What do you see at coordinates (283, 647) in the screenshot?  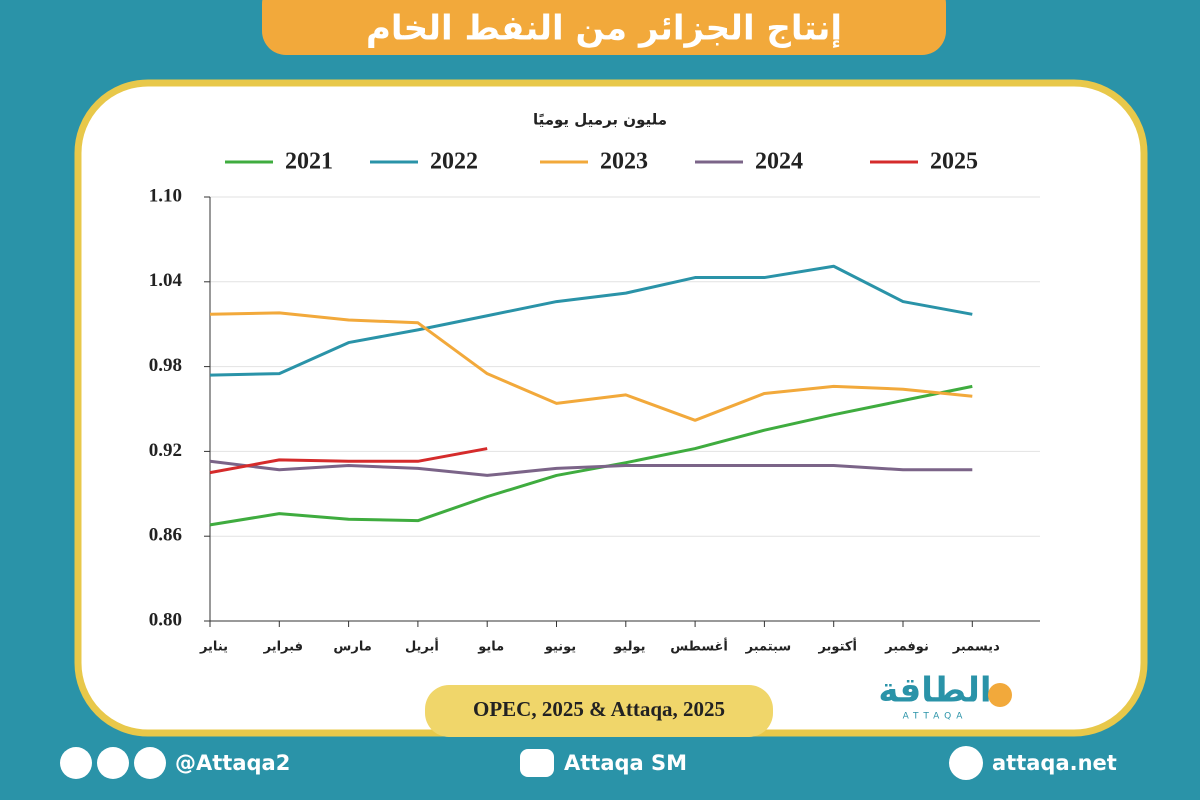 I see `x-tick-label: فبراير` at bounding box center [283, 647].